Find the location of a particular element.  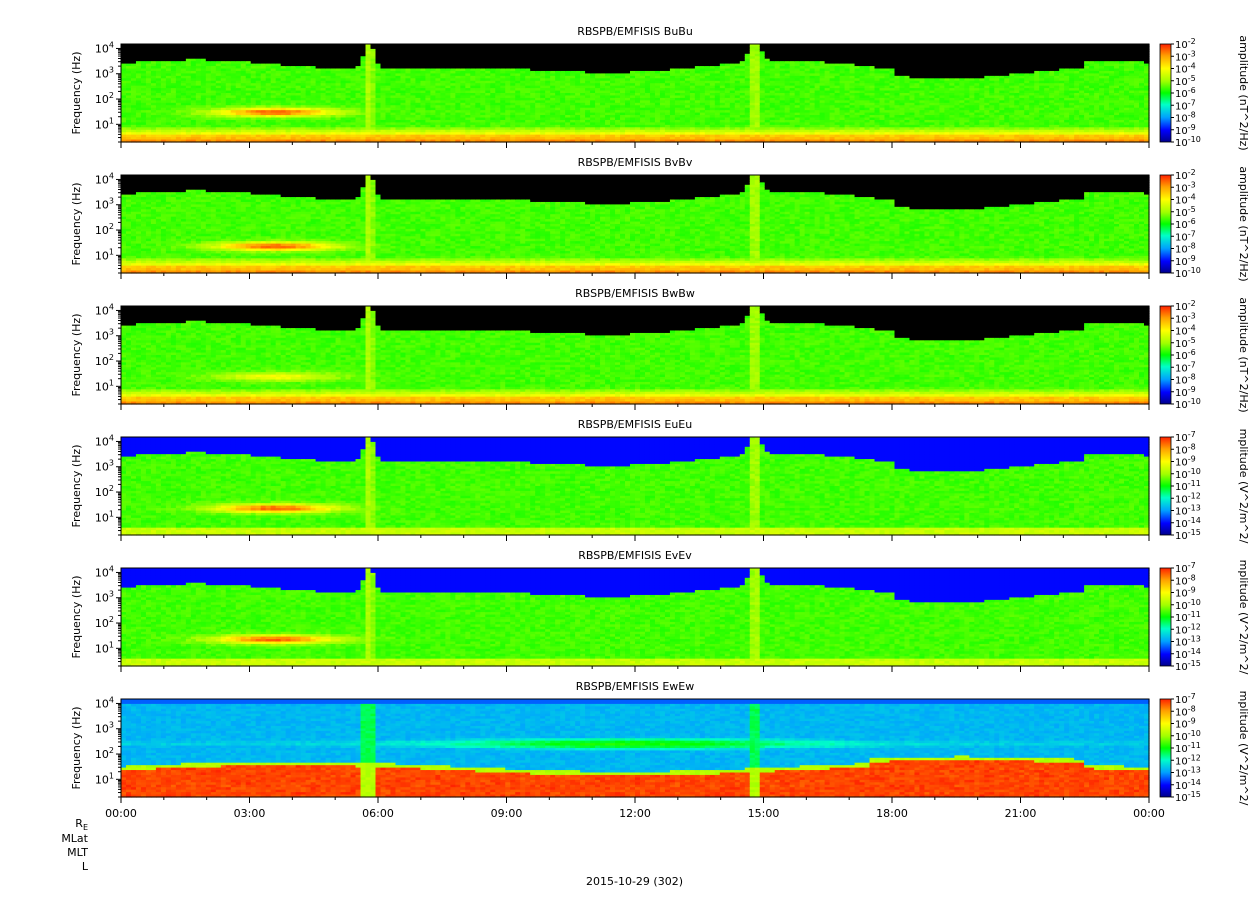

y-axis-label: Frequency (Hz) is located at coordinates (76, 93).